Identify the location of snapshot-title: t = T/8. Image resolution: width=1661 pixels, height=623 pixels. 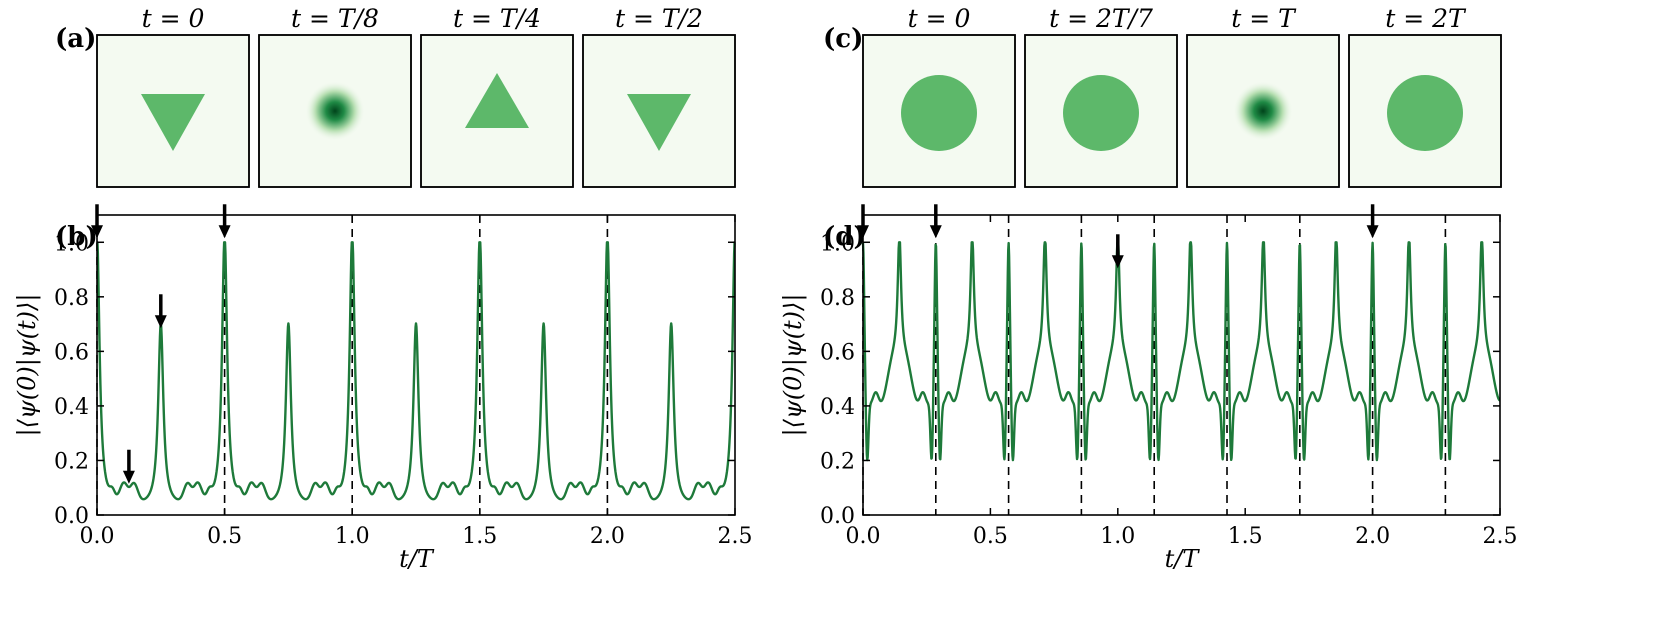
(335, 18).